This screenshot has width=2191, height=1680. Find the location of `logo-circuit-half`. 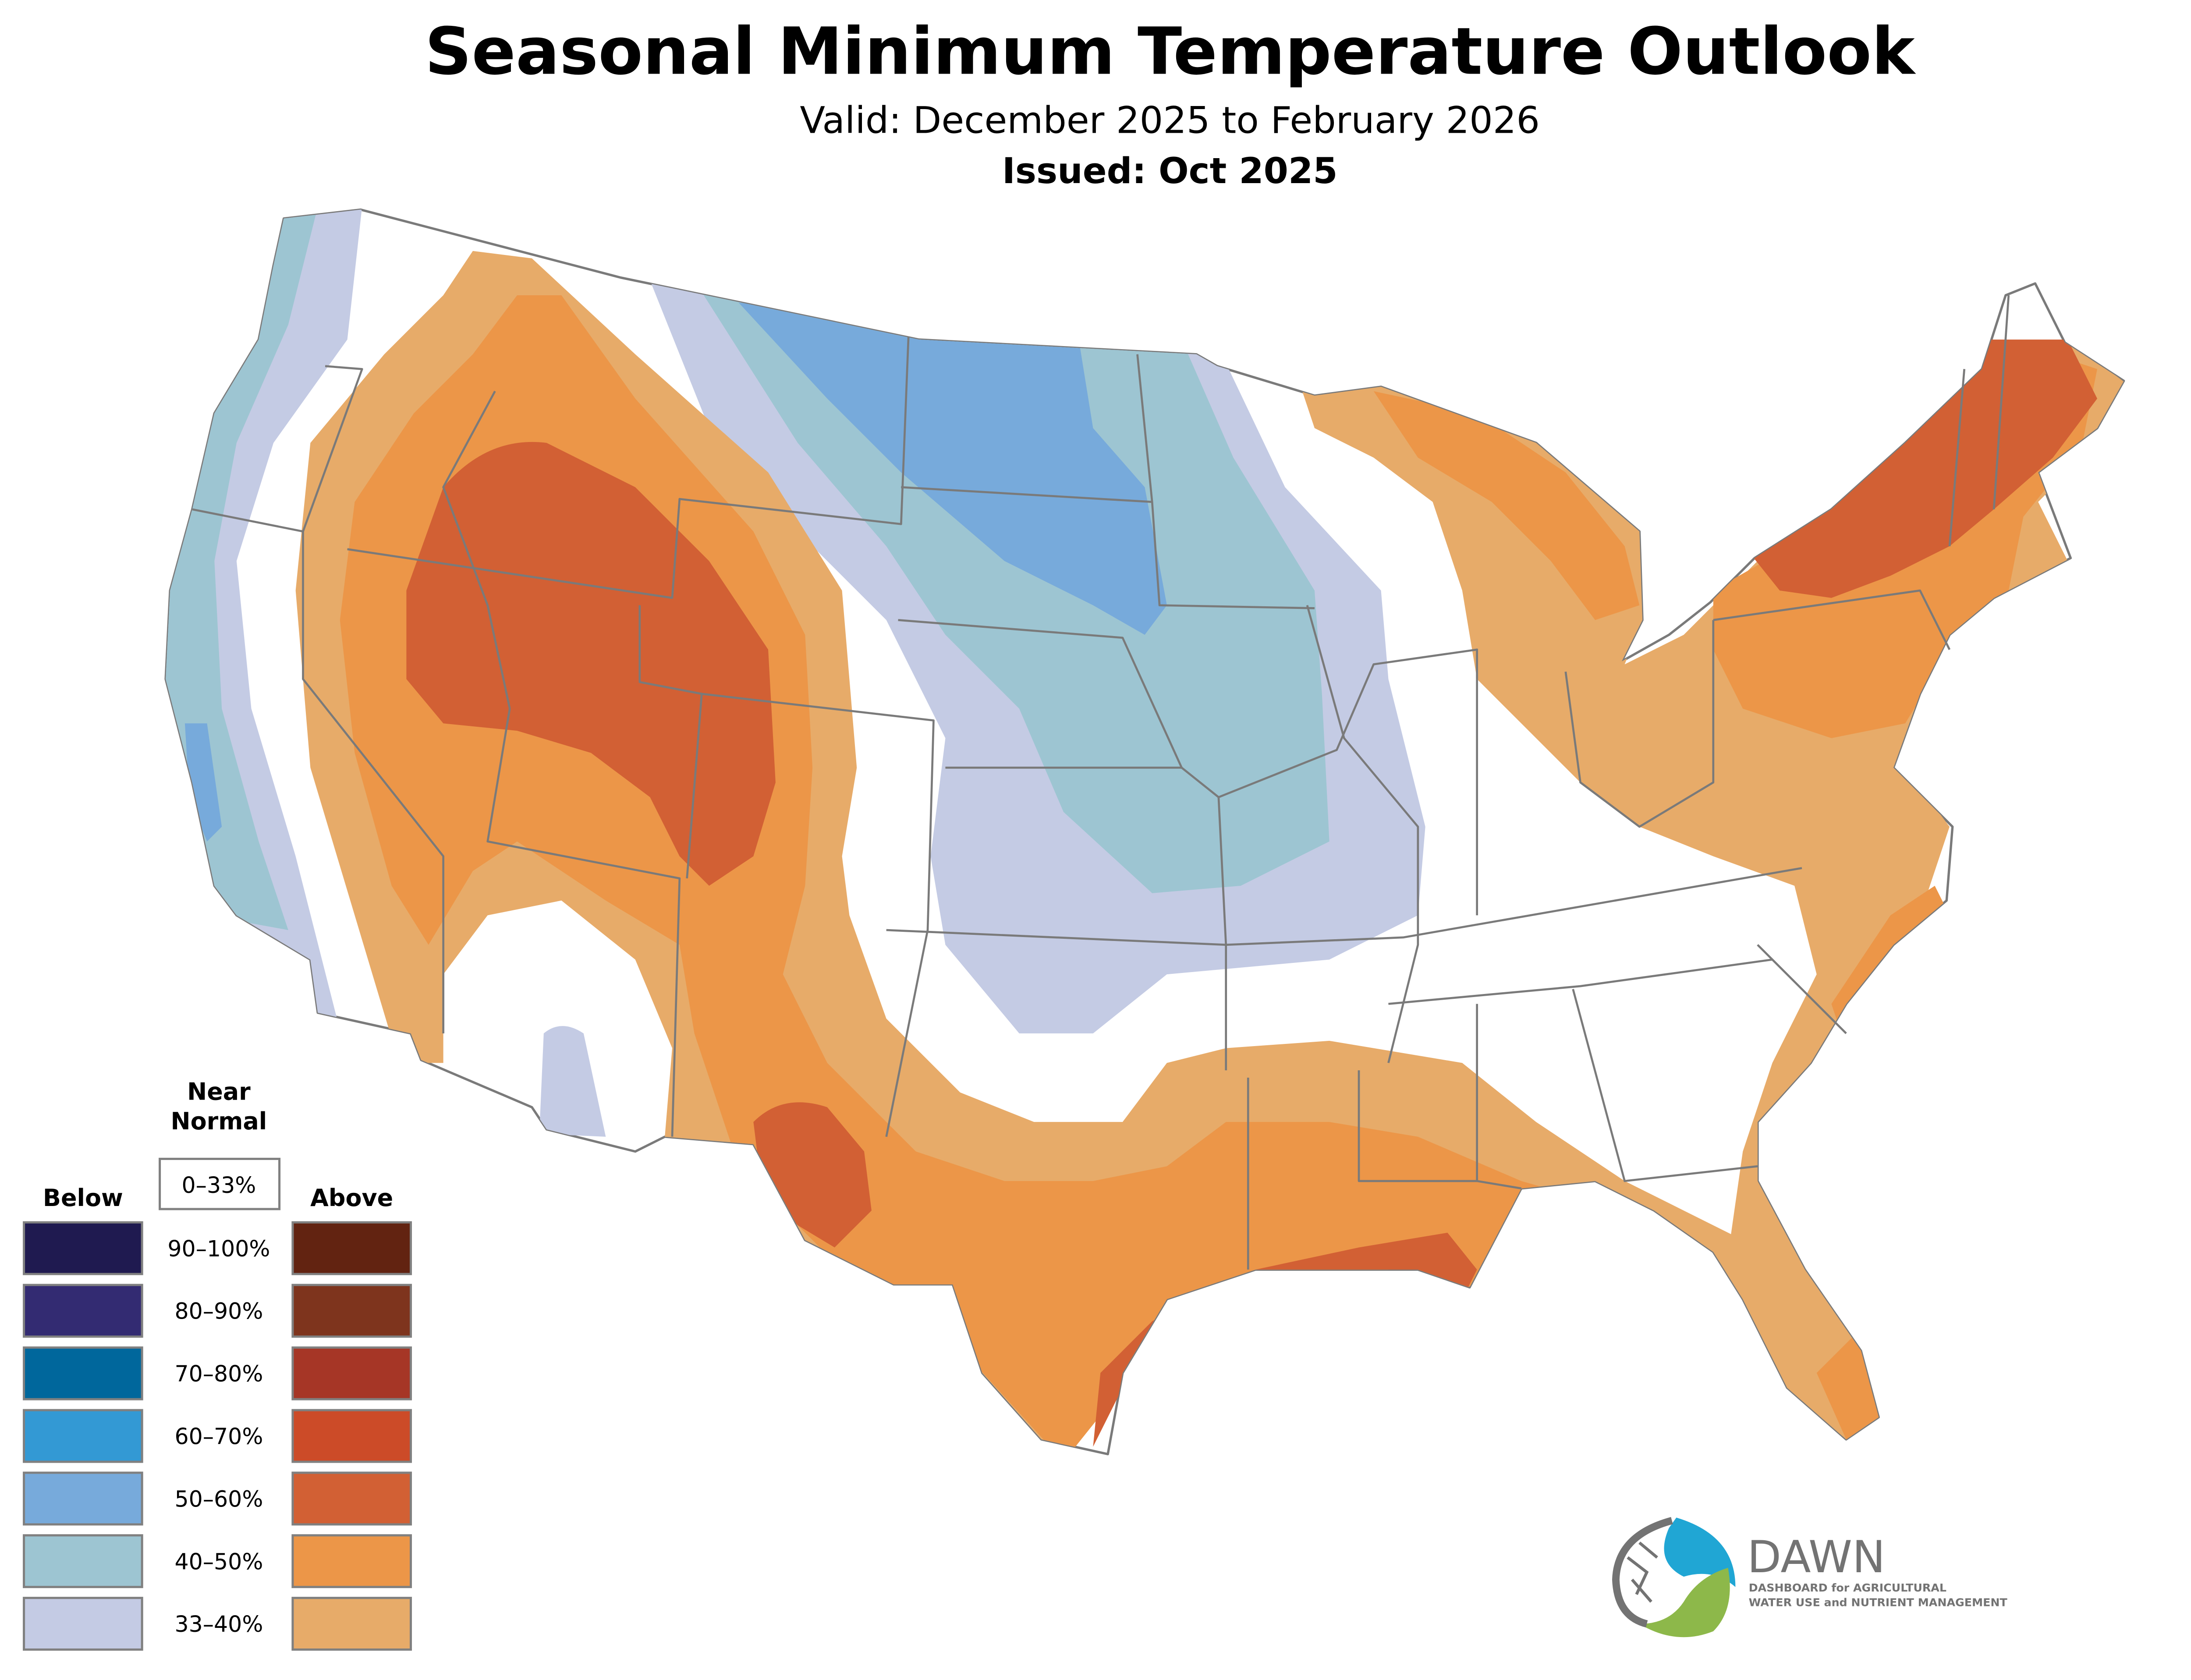

logo-circuit-half is located at coordinates (1642, 1572).